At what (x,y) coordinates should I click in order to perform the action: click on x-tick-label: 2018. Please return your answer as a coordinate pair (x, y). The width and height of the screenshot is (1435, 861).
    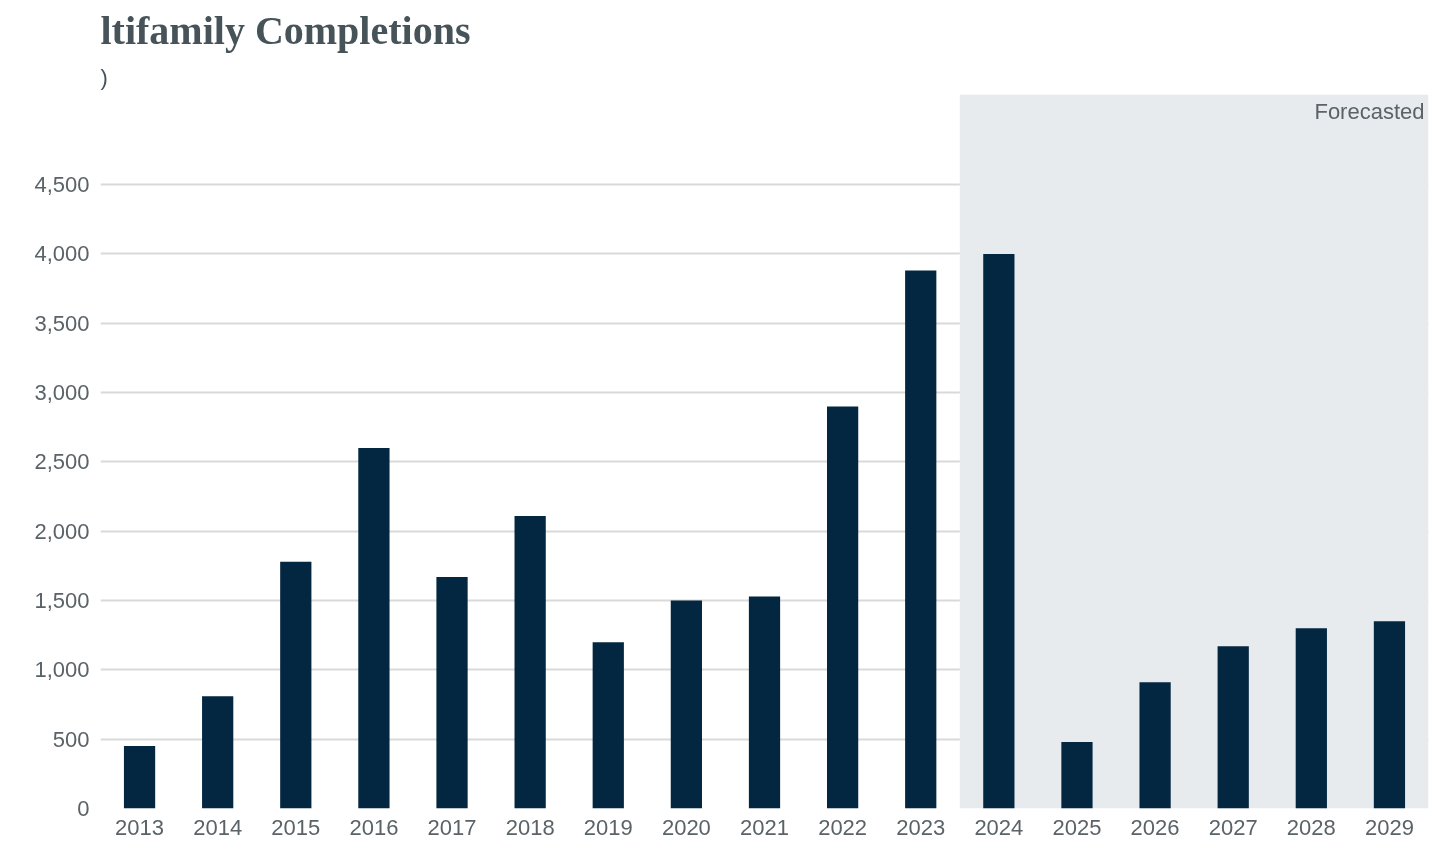
    Looking at the image, I should click on (530, 827).